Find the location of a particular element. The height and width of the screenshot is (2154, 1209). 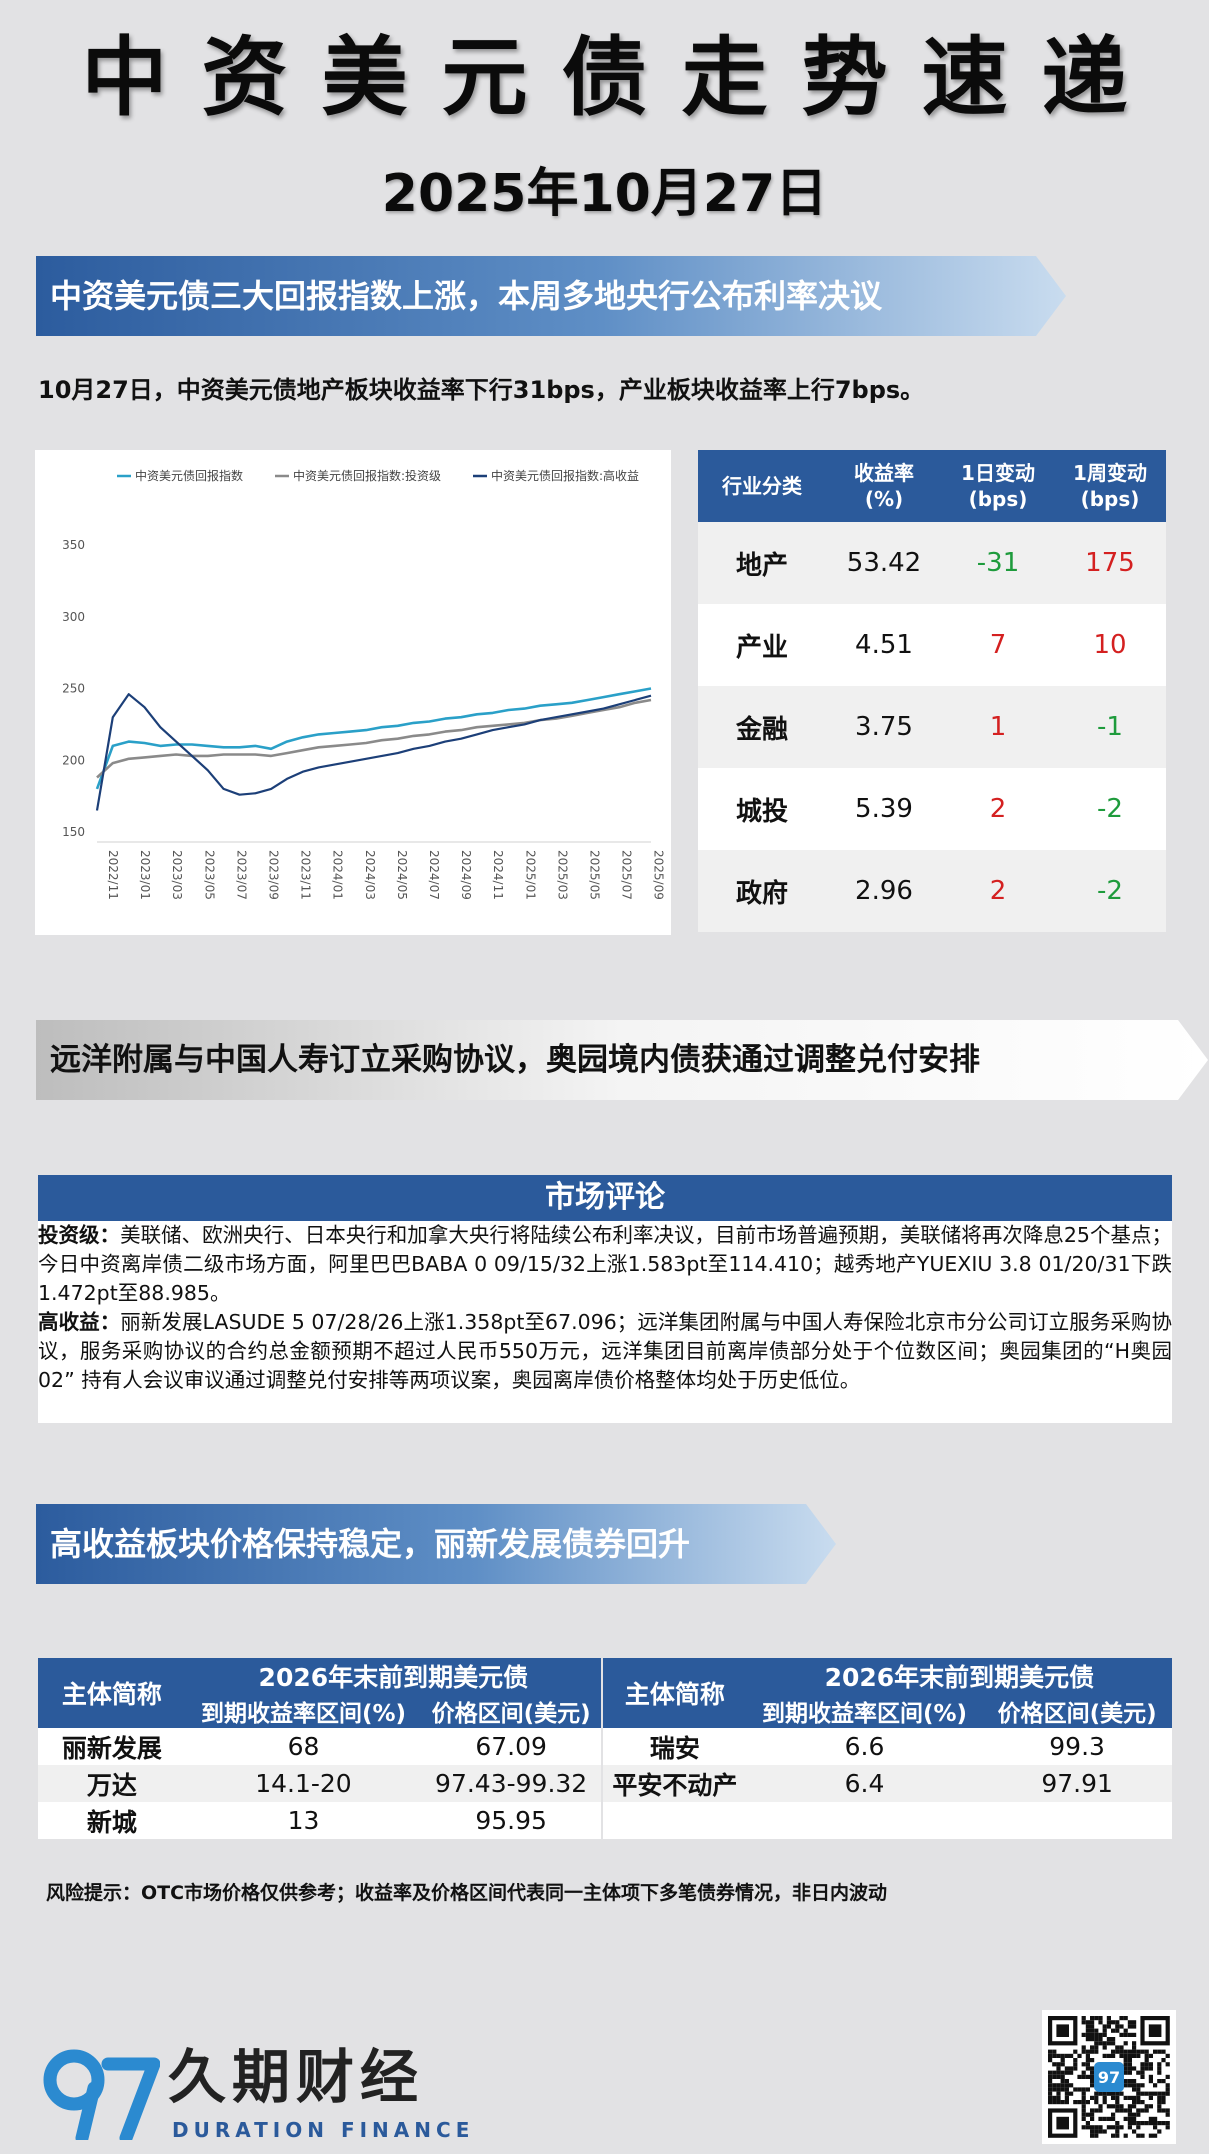

left-yield-header: 到期收益率区间(%) is located at coordinates (303, 1711).